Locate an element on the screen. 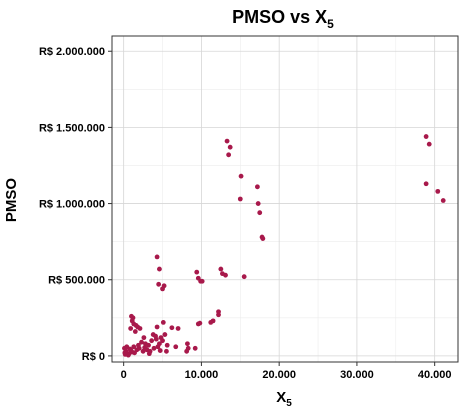 The height and width of the screenshot is (415, 467). y-tick-label: R$ 500.000 is located at coordinates (76, 281).